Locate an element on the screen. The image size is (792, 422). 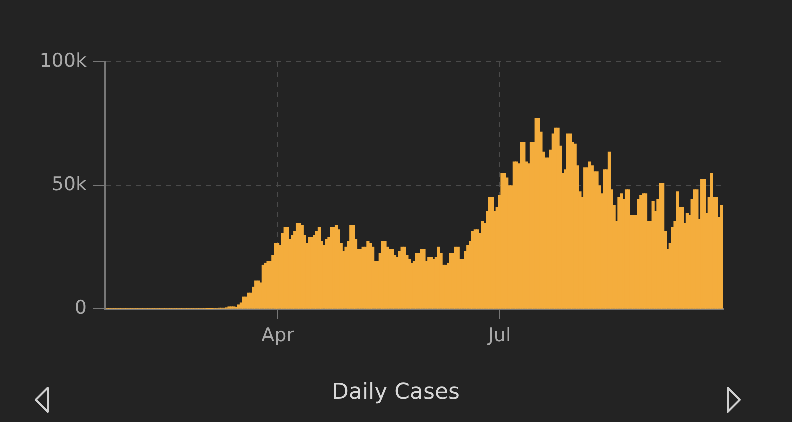
y-tick-label: 50k is located at coordinates (69, 184).